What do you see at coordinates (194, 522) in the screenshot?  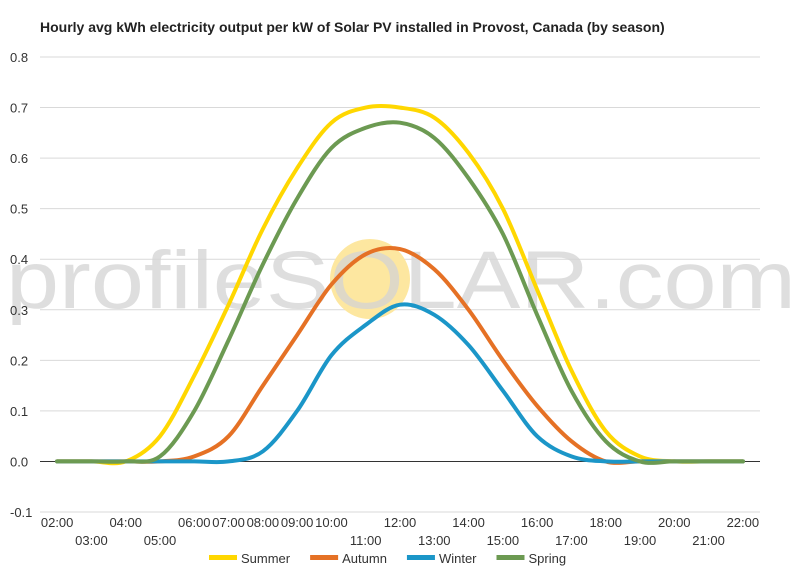 I see `x-tick-label: 06:00` at bounding box center [194, 522].